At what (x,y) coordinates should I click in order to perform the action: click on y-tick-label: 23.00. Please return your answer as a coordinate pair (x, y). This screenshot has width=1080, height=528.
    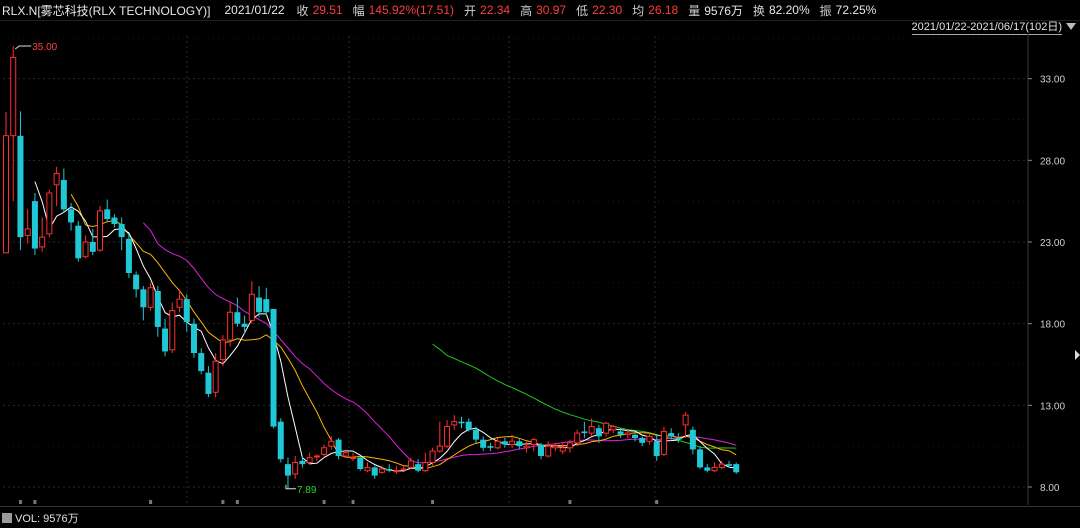
    Looking at the image, I should click on (1052, 243).